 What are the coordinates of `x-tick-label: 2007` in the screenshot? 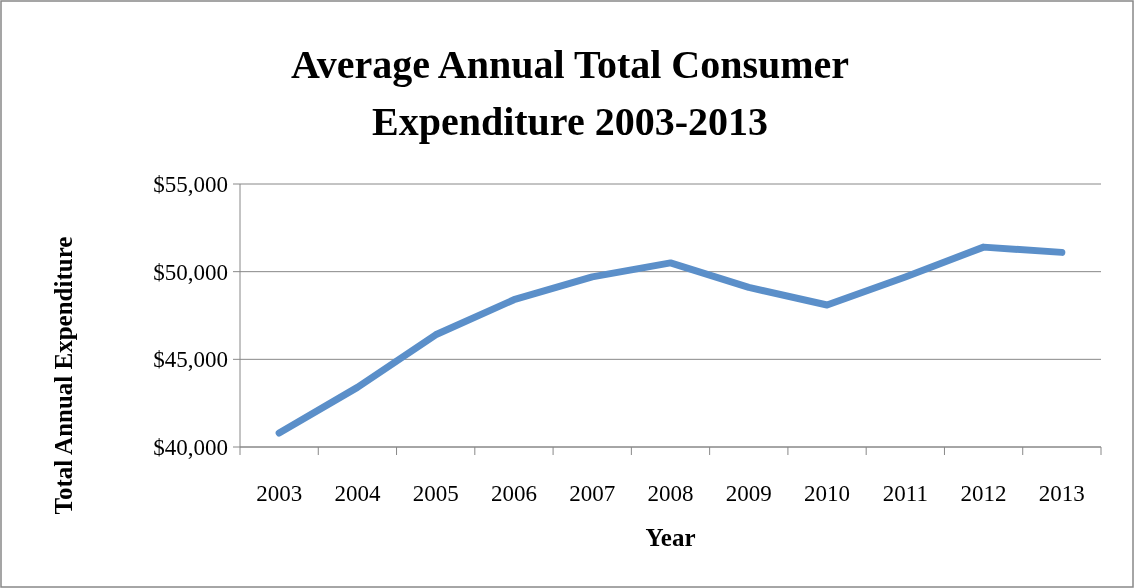 It's located at (592, 493).